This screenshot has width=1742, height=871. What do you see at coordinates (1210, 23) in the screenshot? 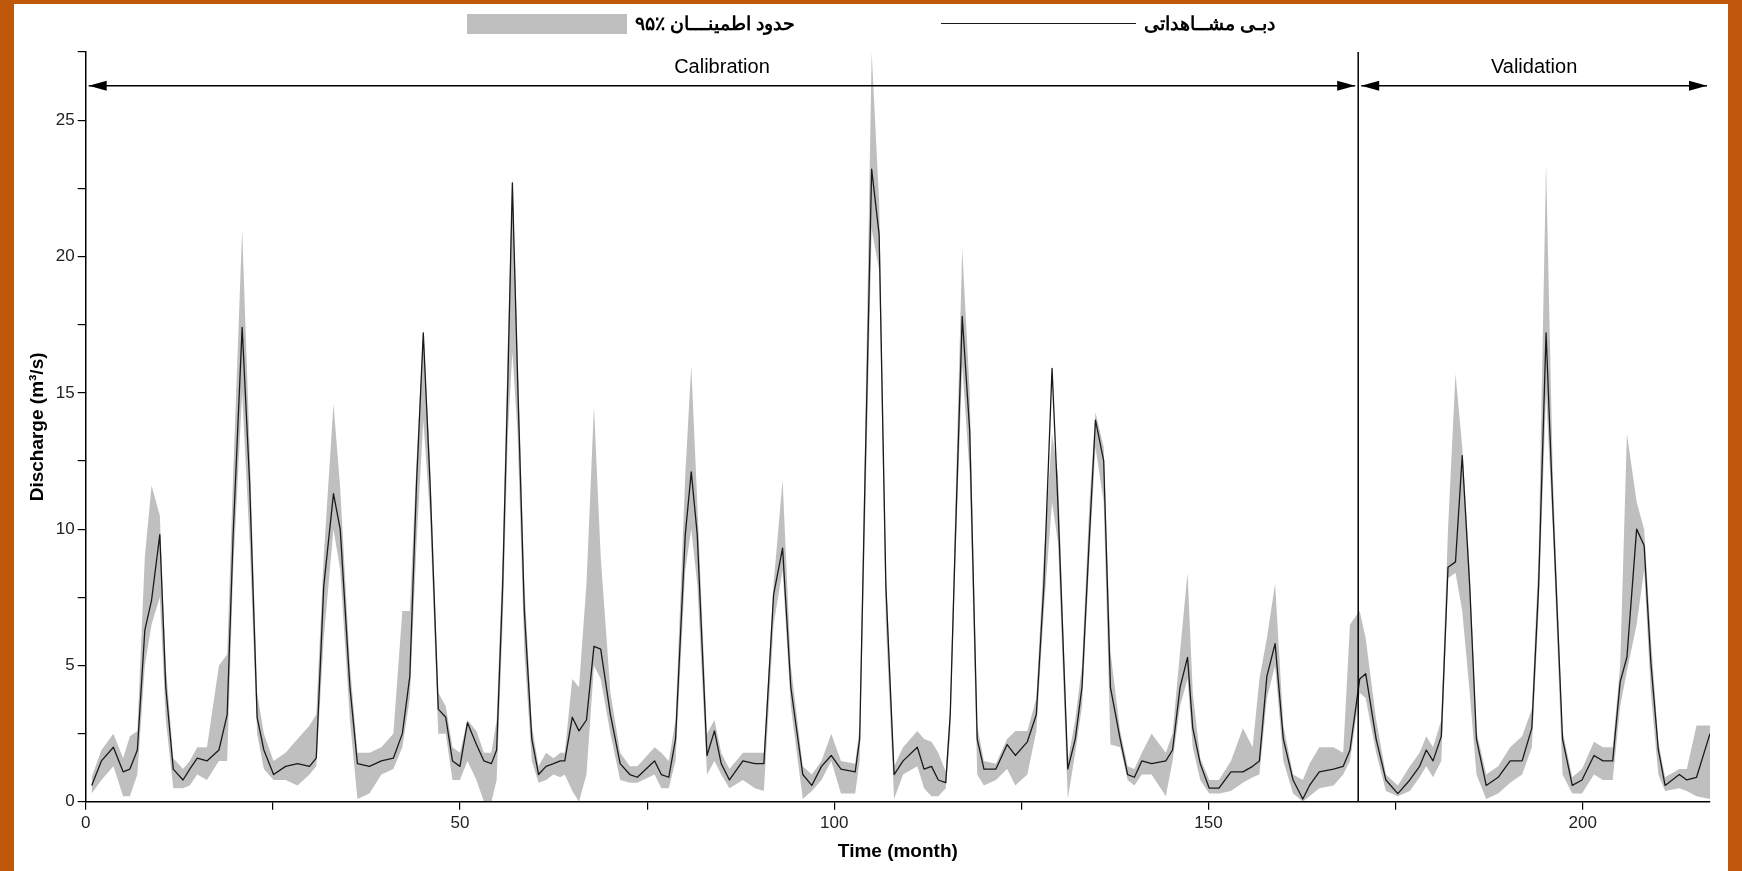
I see `text: دبـی مشــاهداتی` at bounding box center [1210, 23].